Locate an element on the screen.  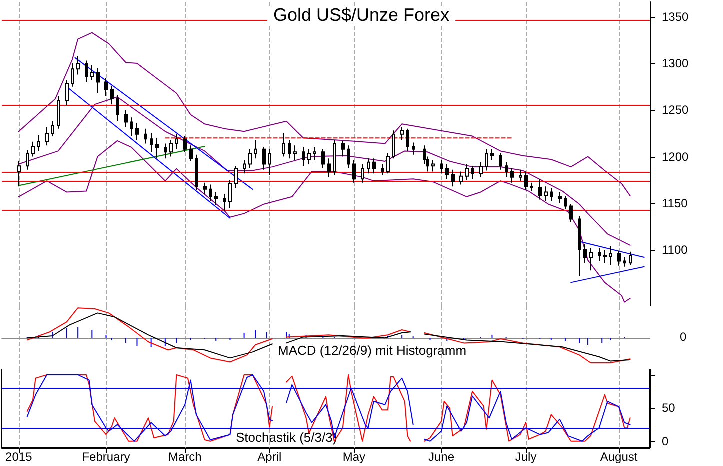
y-tick-label: 0 is located at coordinates (665, 441).